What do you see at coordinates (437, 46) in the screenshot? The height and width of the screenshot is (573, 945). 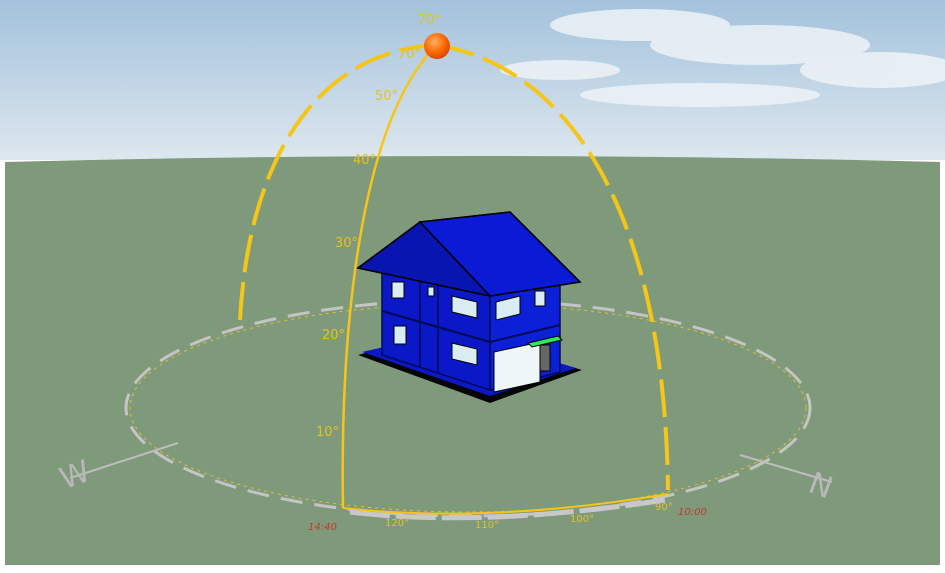 I see `sun-icon` at bounding box center [437, 46].